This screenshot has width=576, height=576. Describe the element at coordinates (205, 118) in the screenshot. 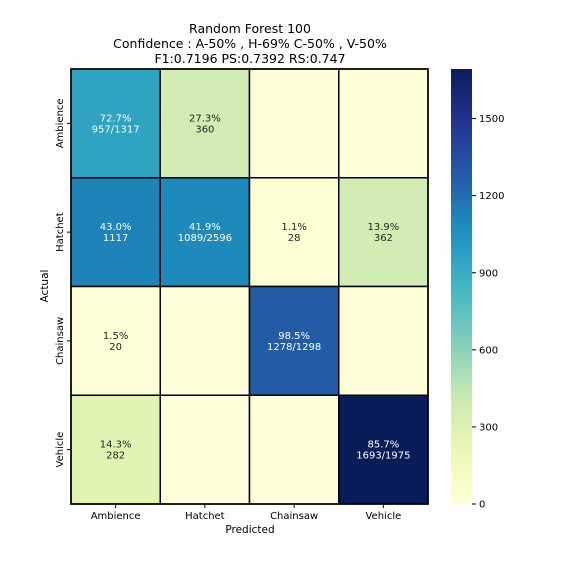

I see `cell-percent-label: 27.3%` at that location.